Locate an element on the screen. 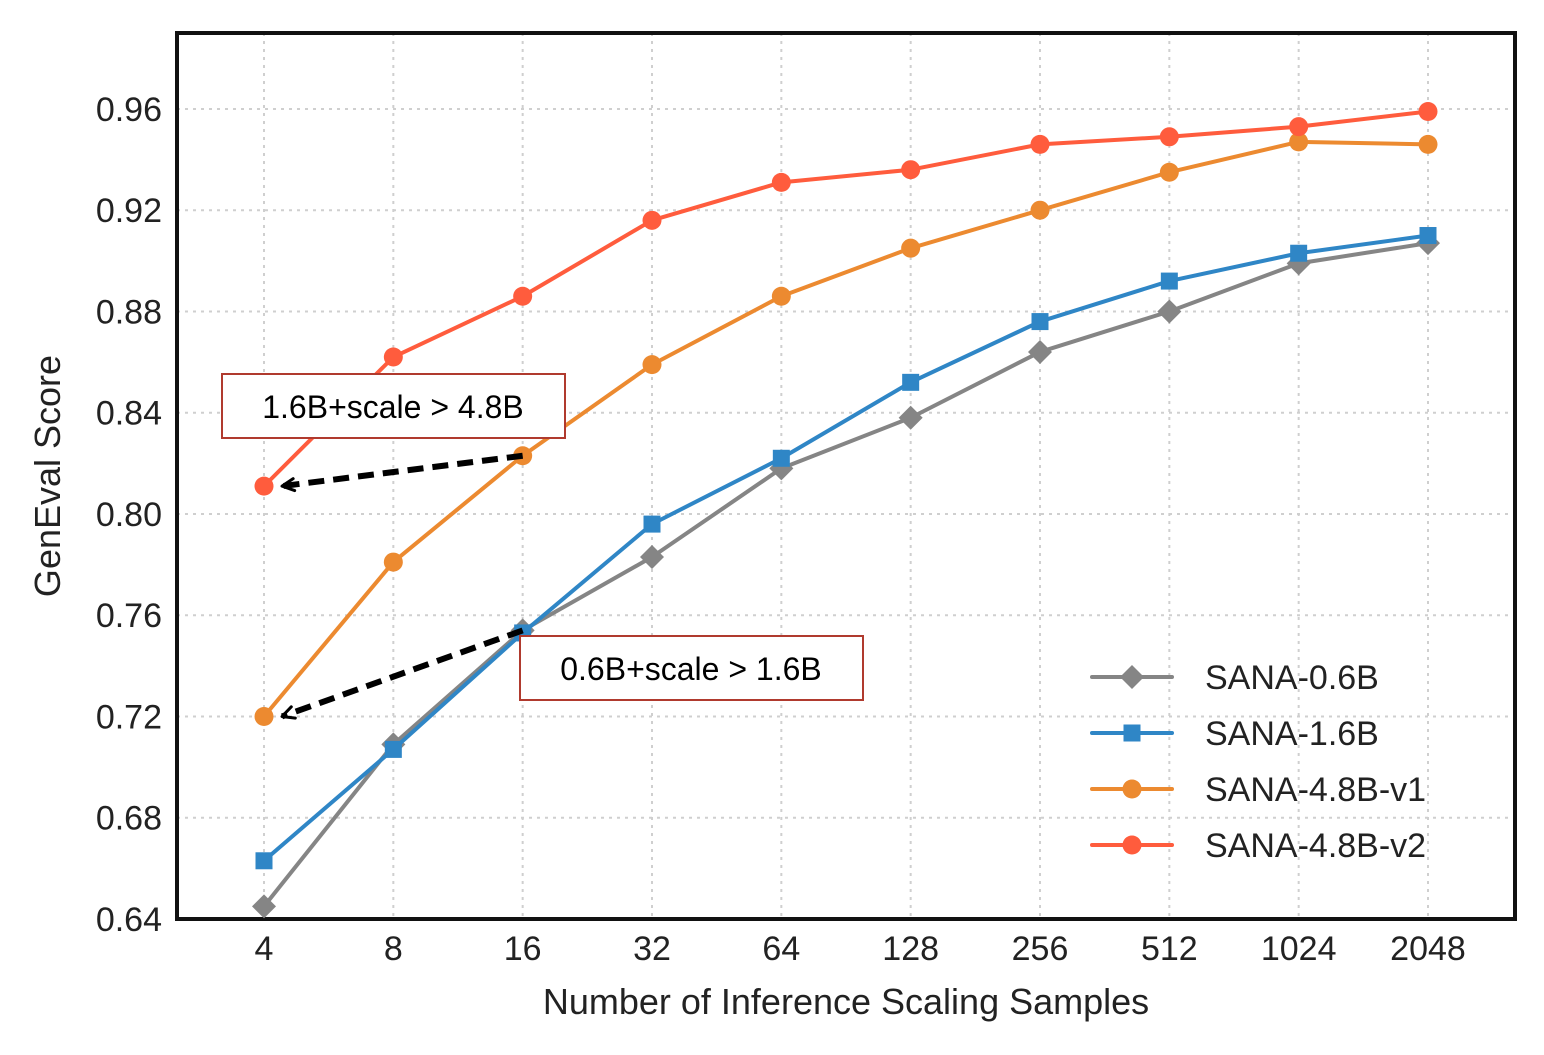 This screenshot has height=1055, width=1544. y-axis-ticks: 0.64 0.68 0.72 0.76 0.80 0.84 0.88 0.92 0.96 is located at coordinates (129, 515).